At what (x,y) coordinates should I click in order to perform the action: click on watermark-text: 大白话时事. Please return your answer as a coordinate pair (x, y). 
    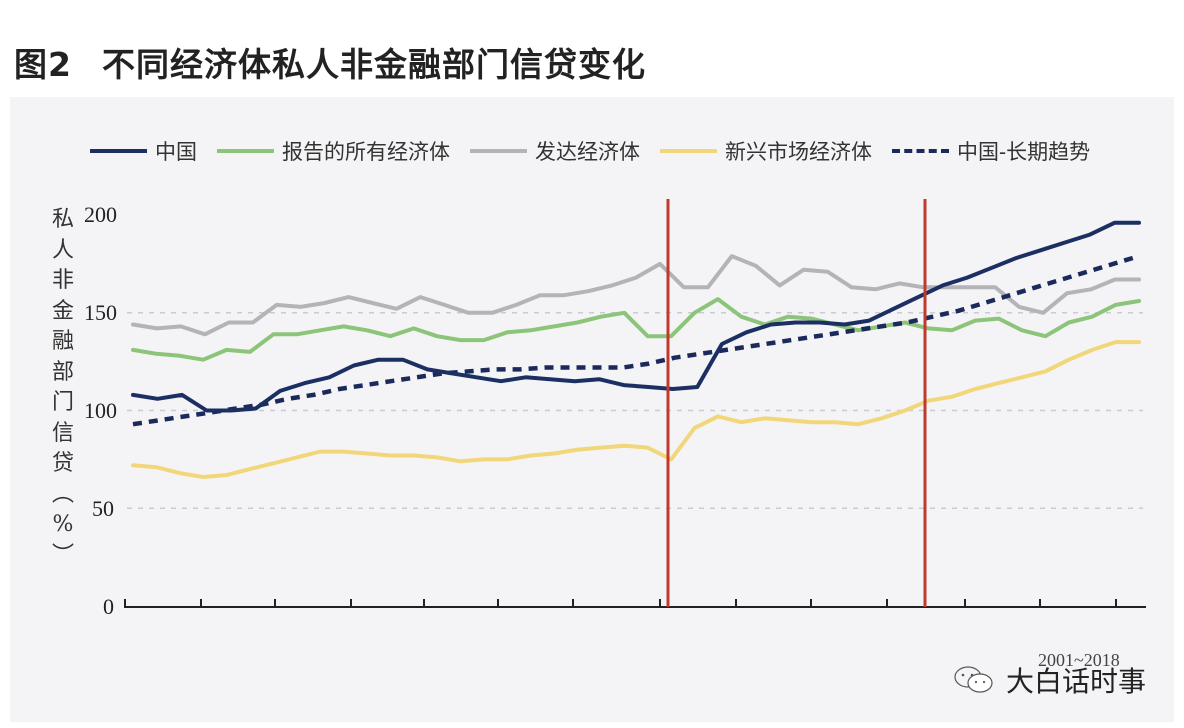
    Looking at the image, I should click on (1076, 681).